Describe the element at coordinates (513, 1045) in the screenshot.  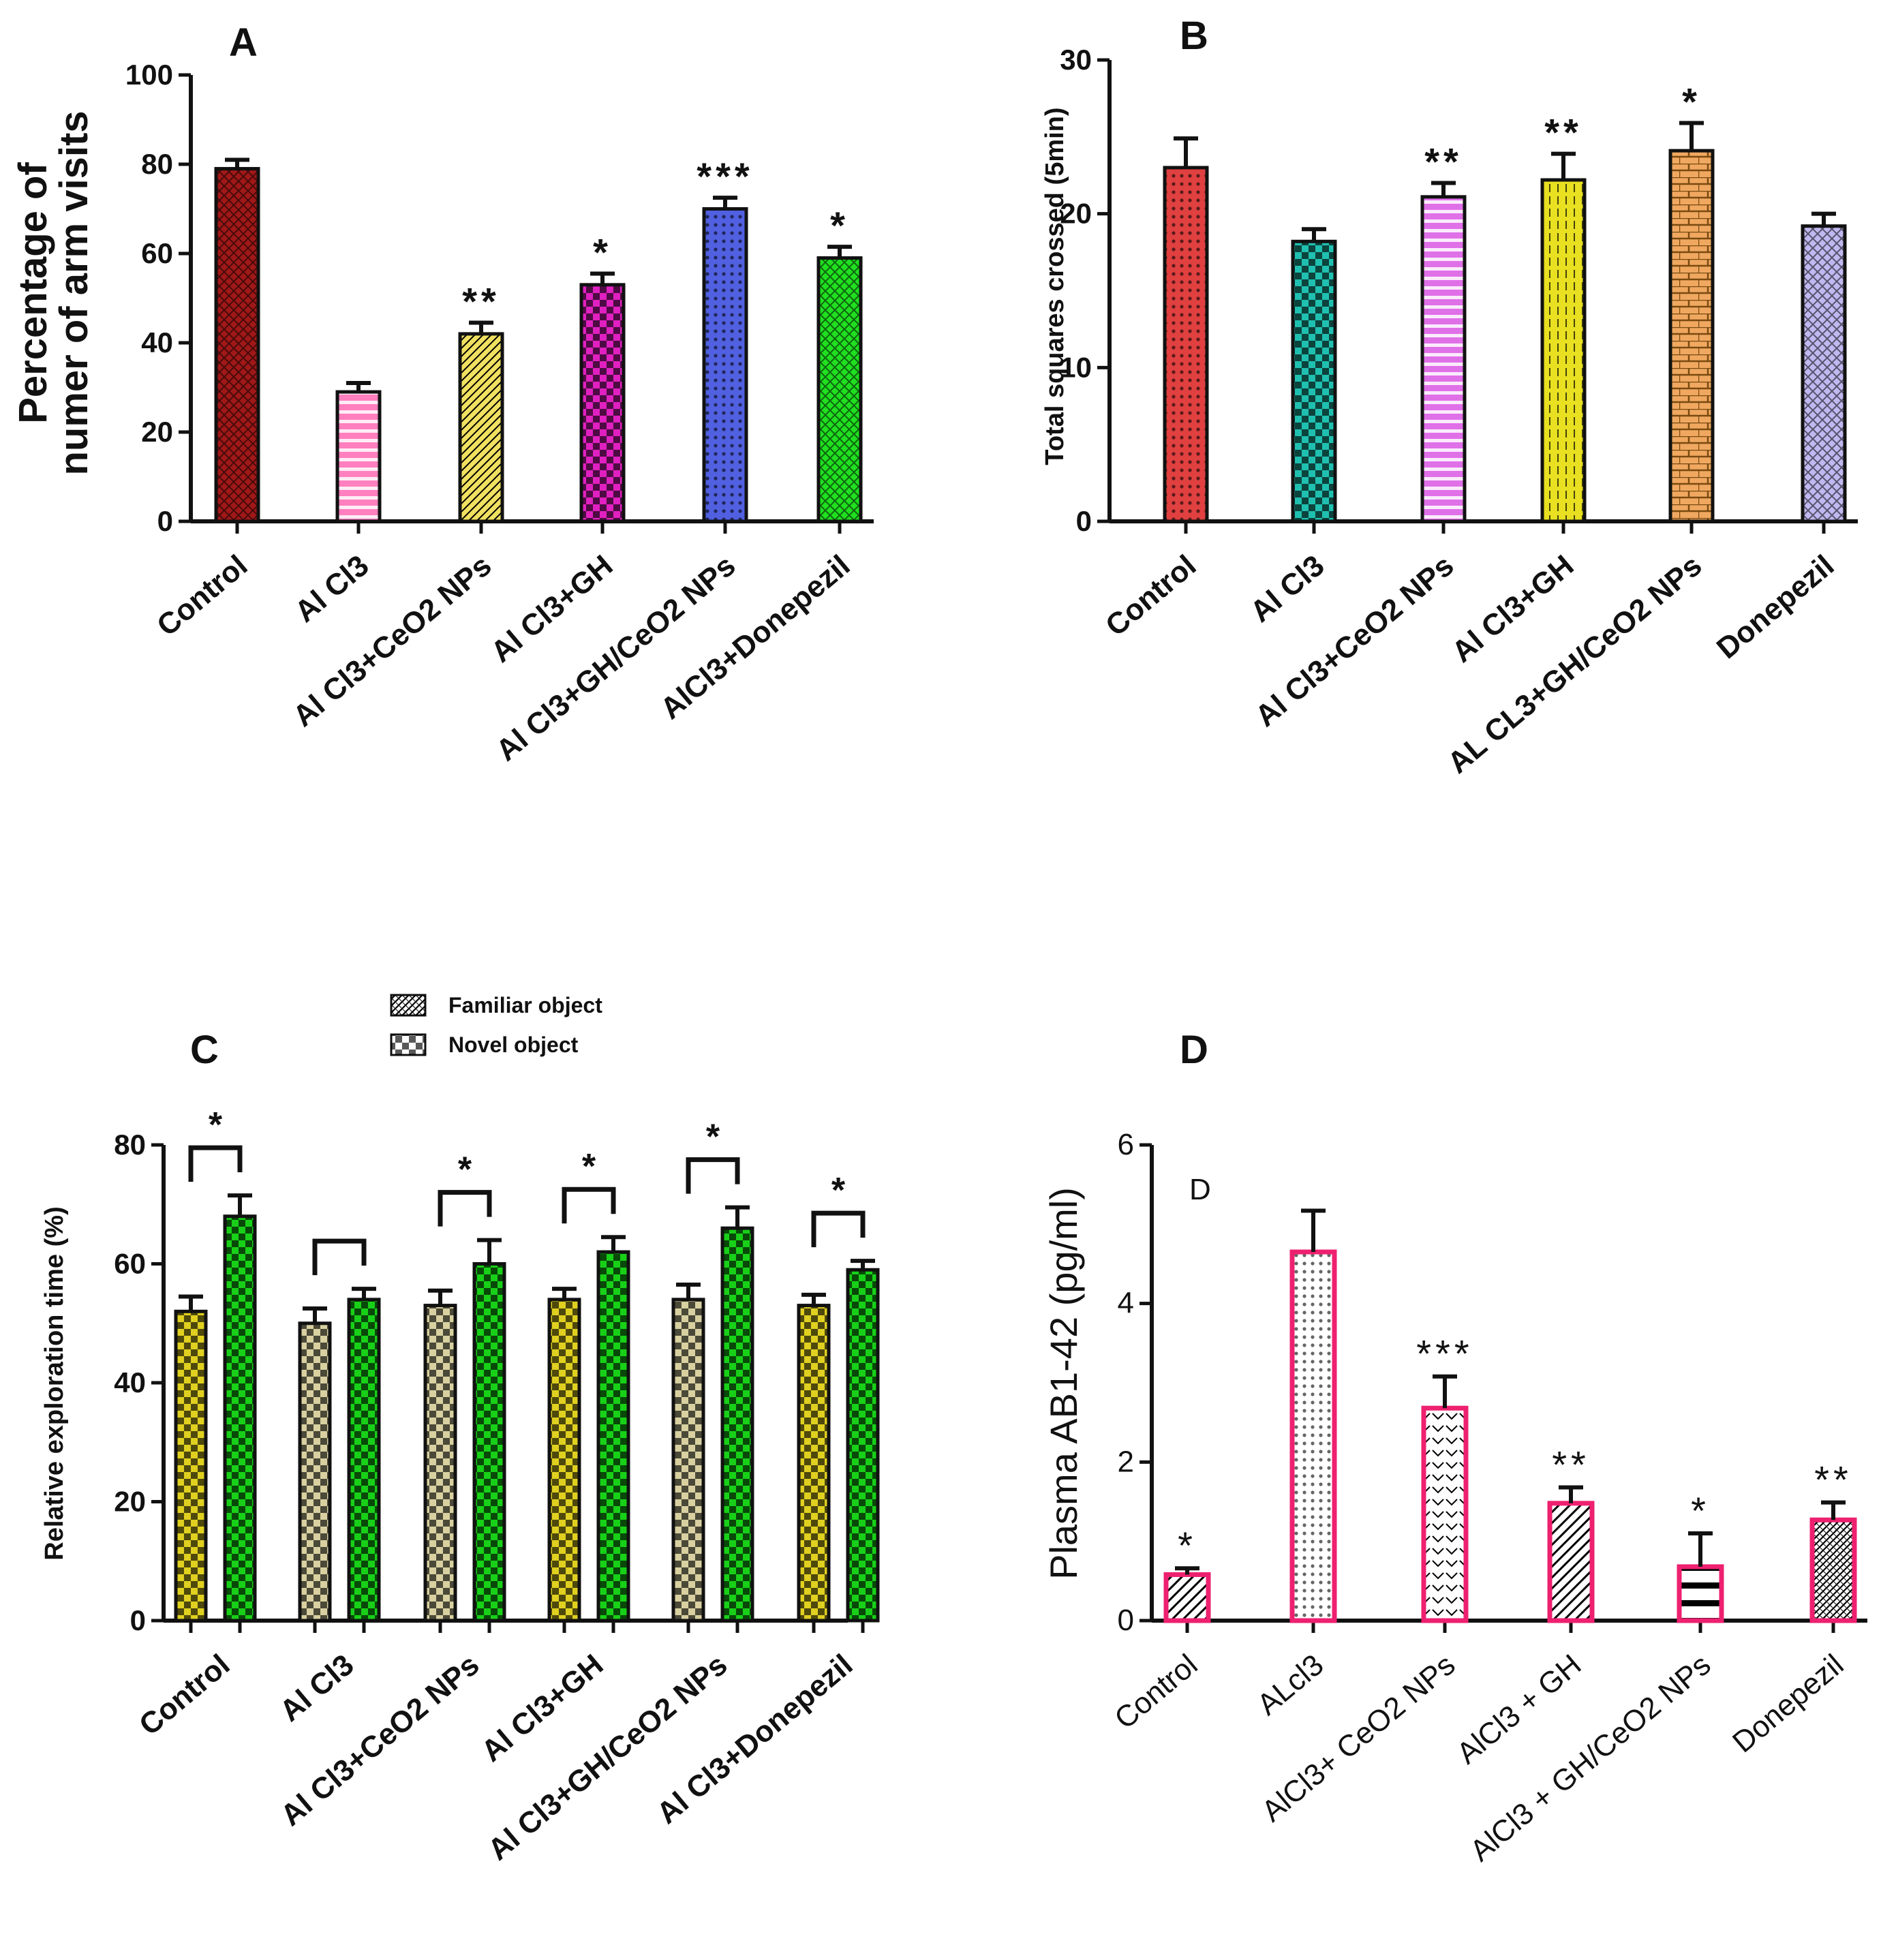
I see `legend-label: Novel object` at that location.